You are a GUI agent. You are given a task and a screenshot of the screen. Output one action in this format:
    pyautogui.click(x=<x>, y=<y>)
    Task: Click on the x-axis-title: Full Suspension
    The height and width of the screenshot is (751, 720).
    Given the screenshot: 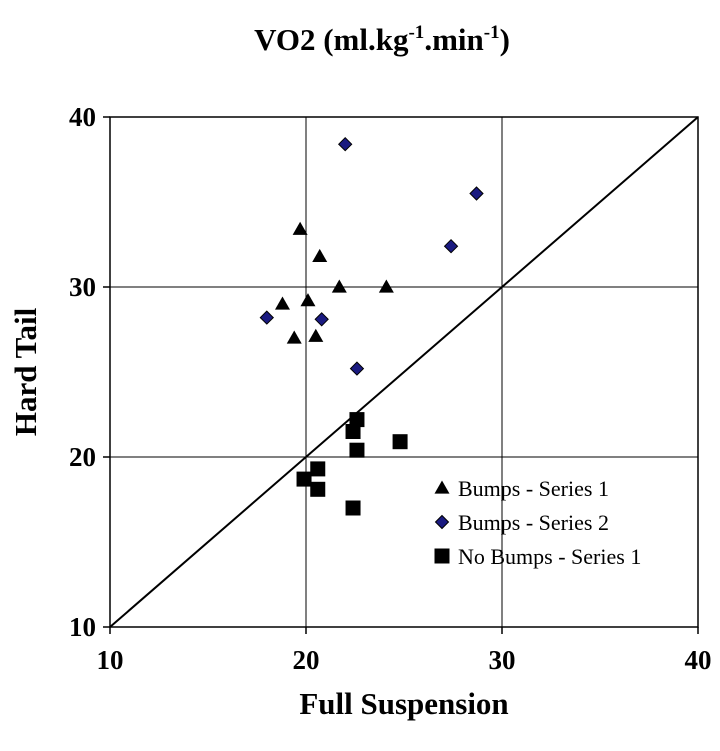 What is the action you would take?
    pyautogui.click(x=403, y=703)
    